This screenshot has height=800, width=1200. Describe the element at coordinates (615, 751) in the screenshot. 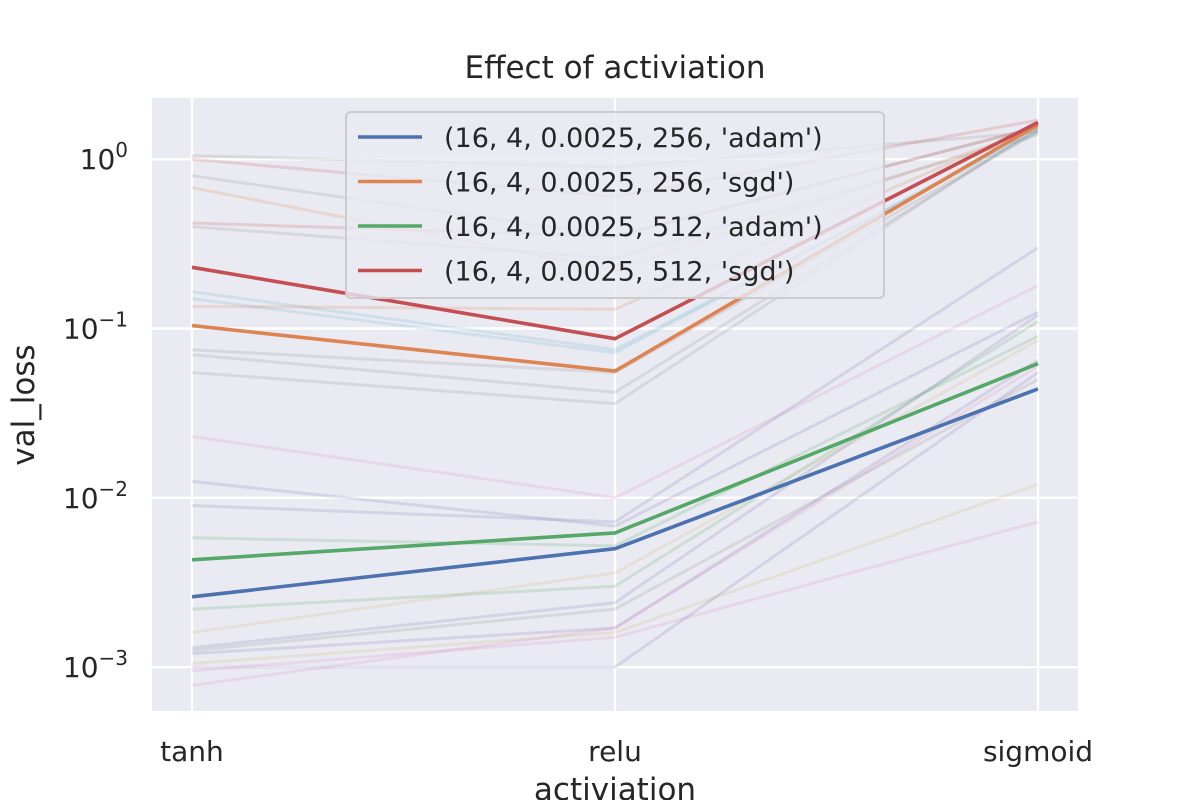

I see `x-tick-label-relu: relu` at that location.